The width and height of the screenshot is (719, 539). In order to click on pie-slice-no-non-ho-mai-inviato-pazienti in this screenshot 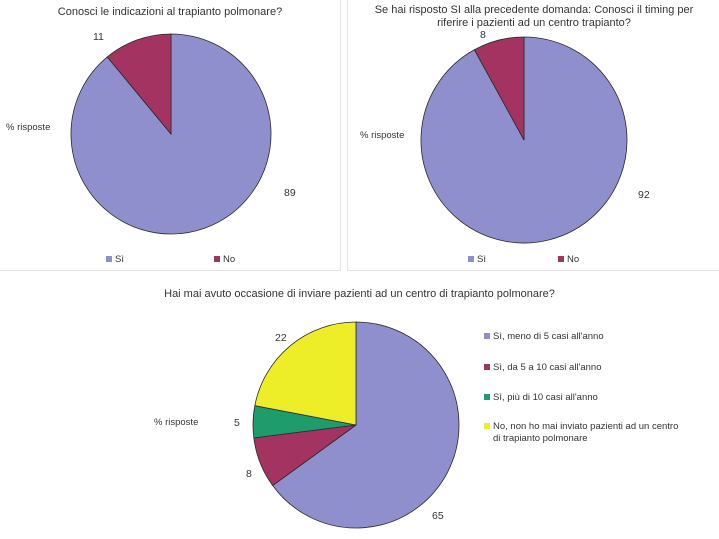, I will do `click(305, 373)`.